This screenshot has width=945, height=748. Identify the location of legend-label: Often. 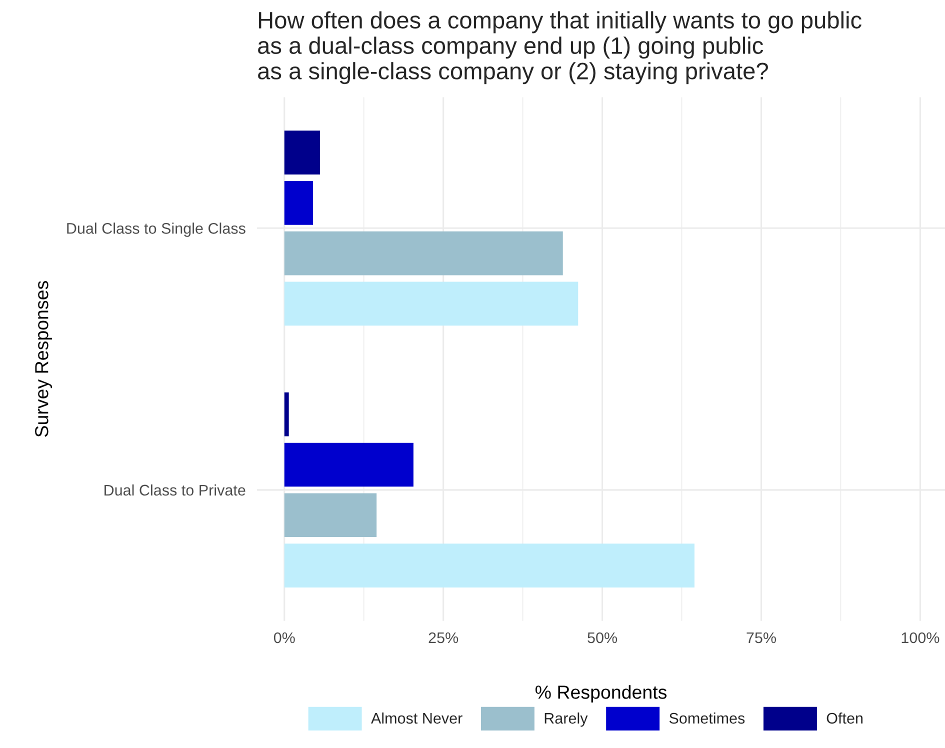
(844, 718).